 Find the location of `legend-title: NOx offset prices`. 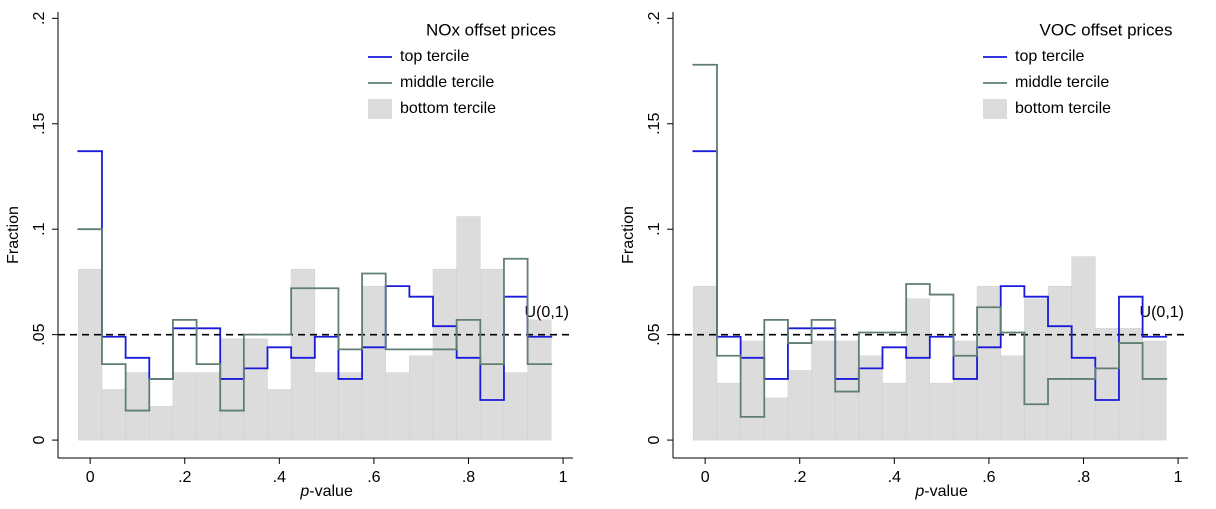

legend-title: NOx offset prices is located at coordinates (491, 29).